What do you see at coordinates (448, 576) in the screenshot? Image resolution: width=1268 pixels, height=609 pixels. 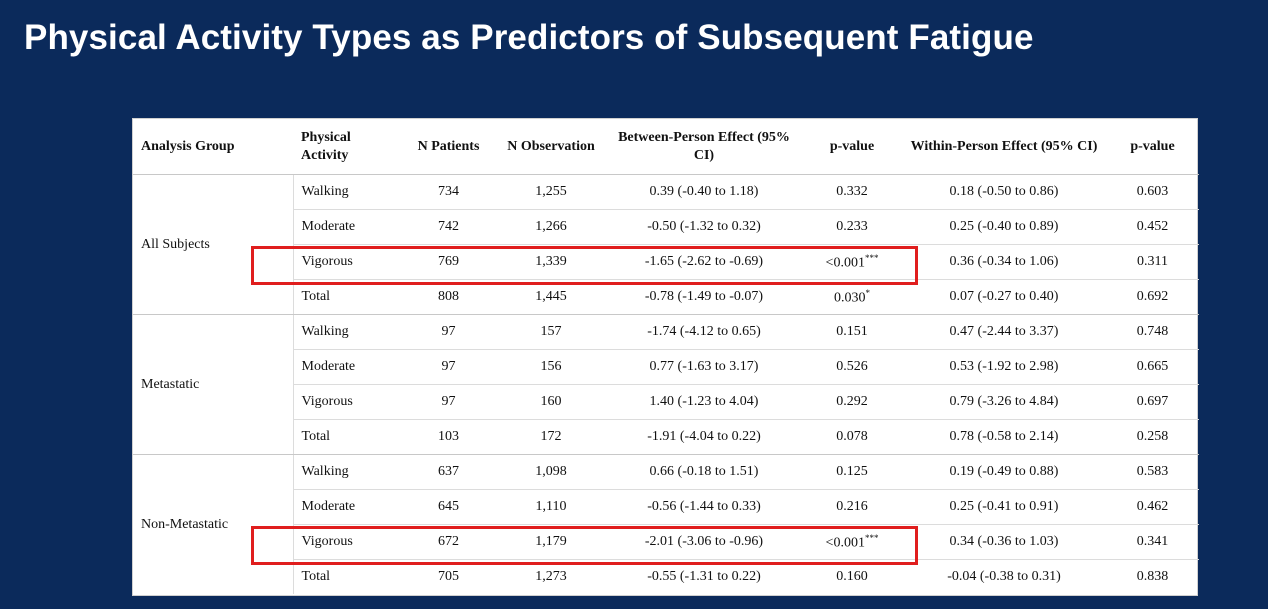 I see `n-patients-cell: 705` at bounding box center [448, 576].